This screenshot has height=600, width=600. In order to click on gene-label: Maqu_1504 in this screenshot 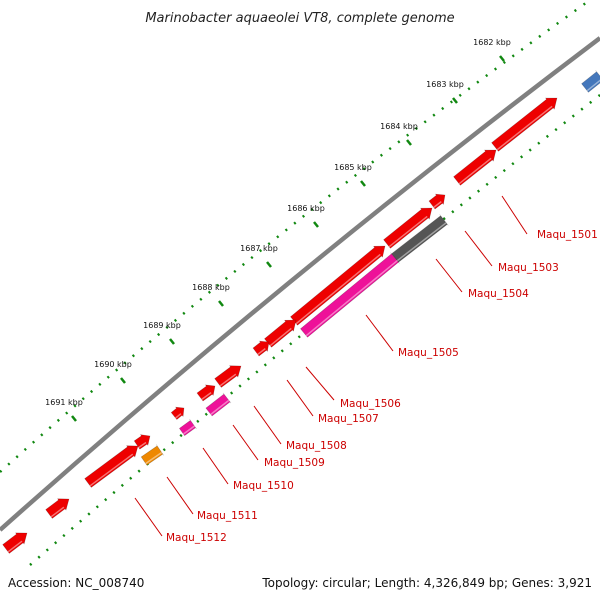, I will do `click(498, 294)`.